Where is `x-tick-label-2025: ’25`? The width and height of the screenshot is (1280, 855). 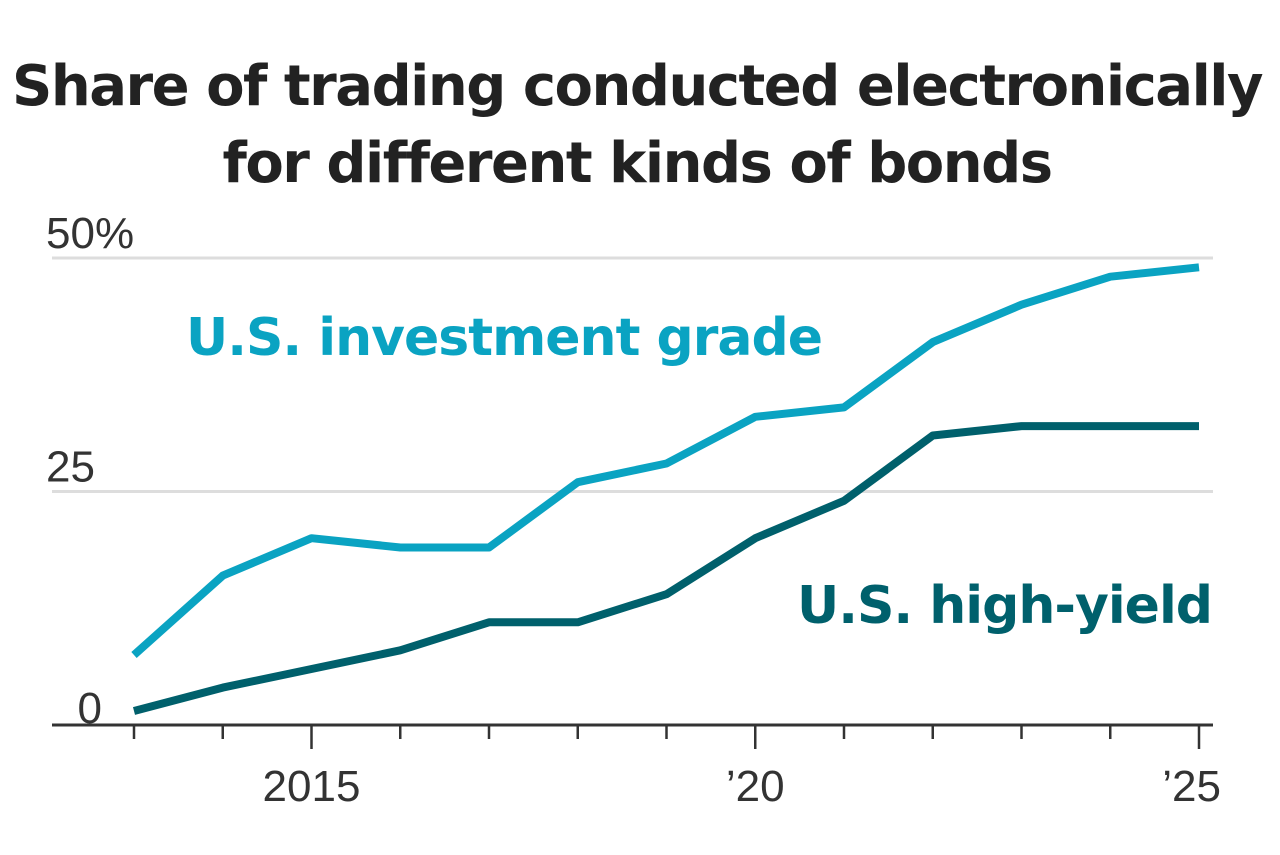
x-tick-label-2025: ’25 is located at coordinates (1191, 786).